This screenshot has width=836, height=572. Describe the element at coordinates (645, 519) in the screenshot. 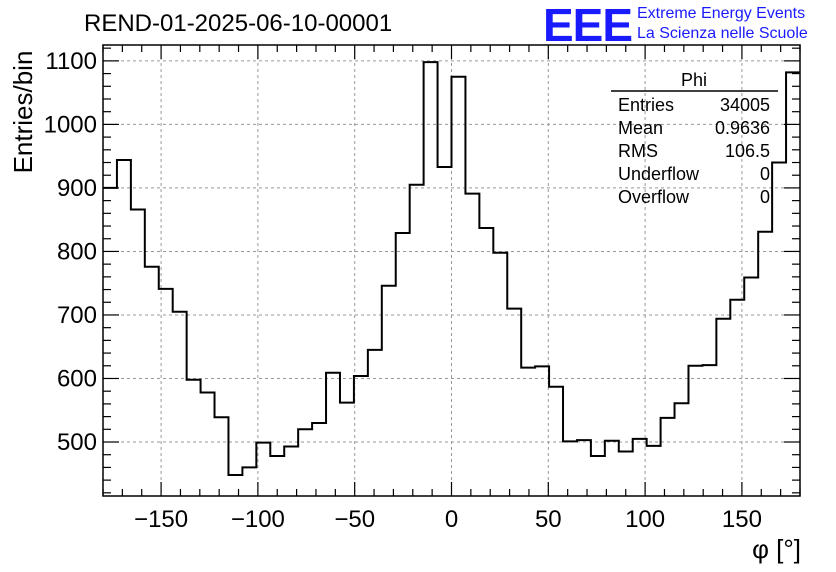

I see `x-tick-label: 100` at that location.